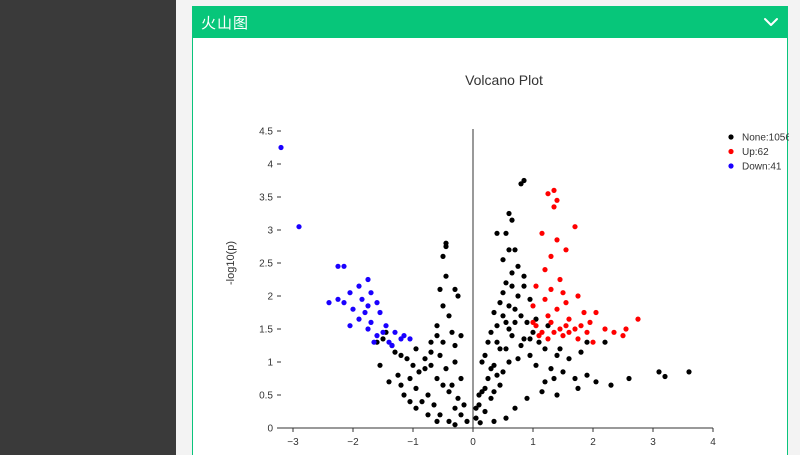 The height and width of the screenshot is (460, 800). What do you see at coordinates (413, 442) in the screenshot?
I see `x-tick-label: −1` at bounding box center [413, 442].